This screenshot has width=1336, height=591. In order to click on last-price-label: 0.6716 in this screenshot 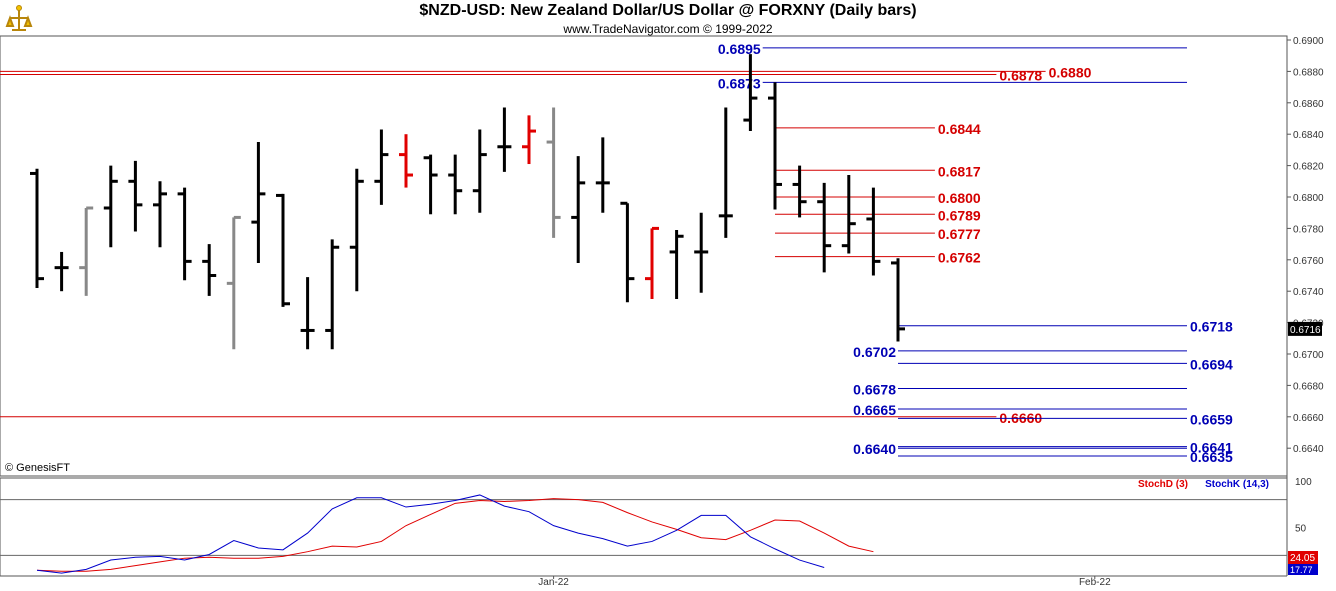, I will do `click(1305, 330)`.